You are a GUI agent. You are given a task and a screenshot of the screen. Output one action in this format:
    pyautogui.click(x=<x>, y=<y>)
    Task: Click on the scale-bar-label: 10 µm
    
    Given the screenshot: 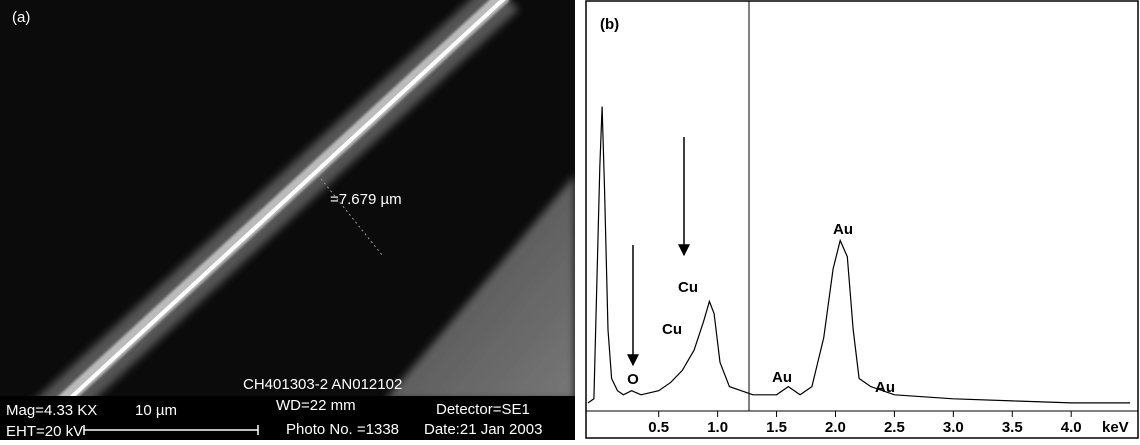 What is the action you would take?
    pyautogui.click(x=156, y=410)
    